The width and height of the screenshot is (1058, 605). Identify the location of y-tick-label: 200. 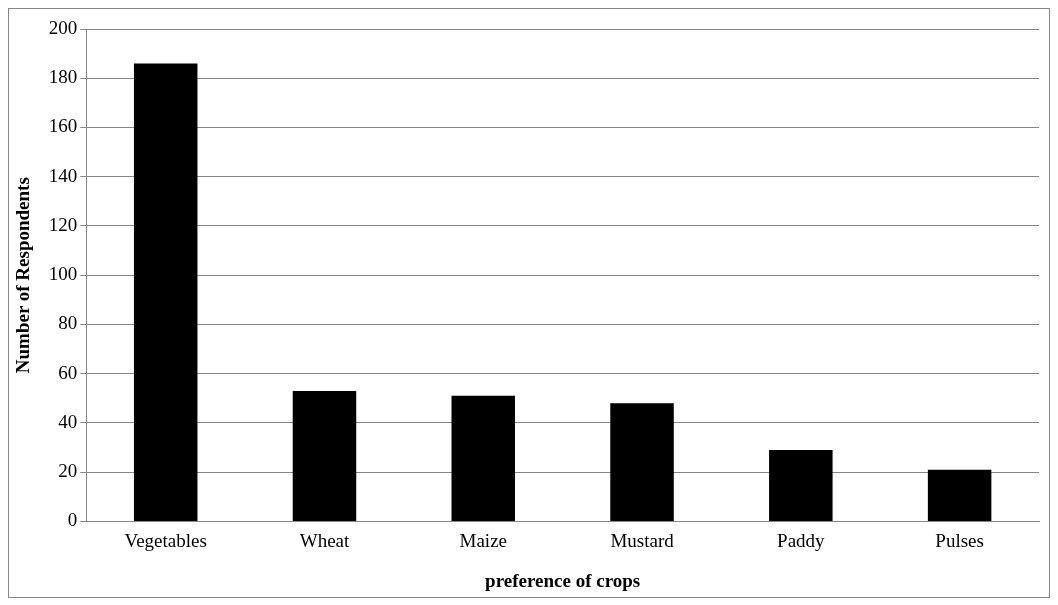
(63, 27).